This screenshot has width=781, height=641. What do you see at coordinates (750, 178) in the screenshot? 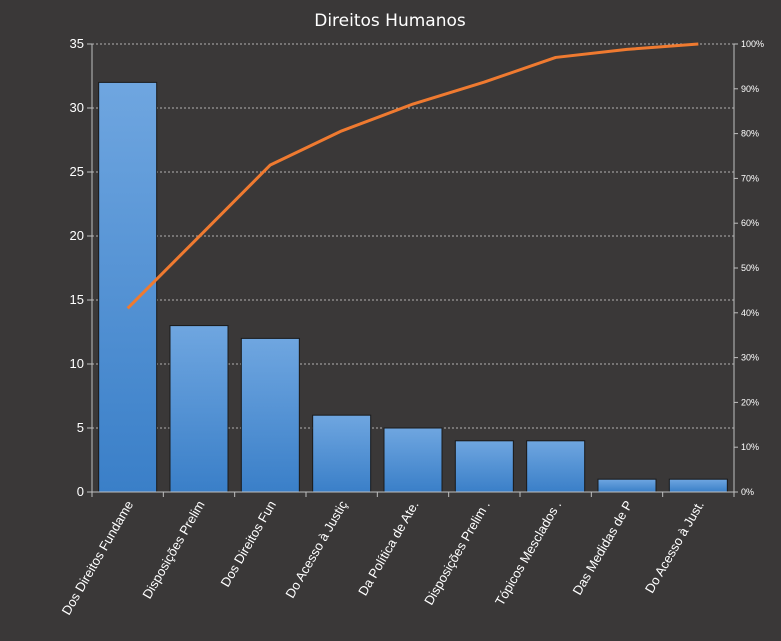
I see `y2-tick-label: 70%` at bounding box center [750, 178].